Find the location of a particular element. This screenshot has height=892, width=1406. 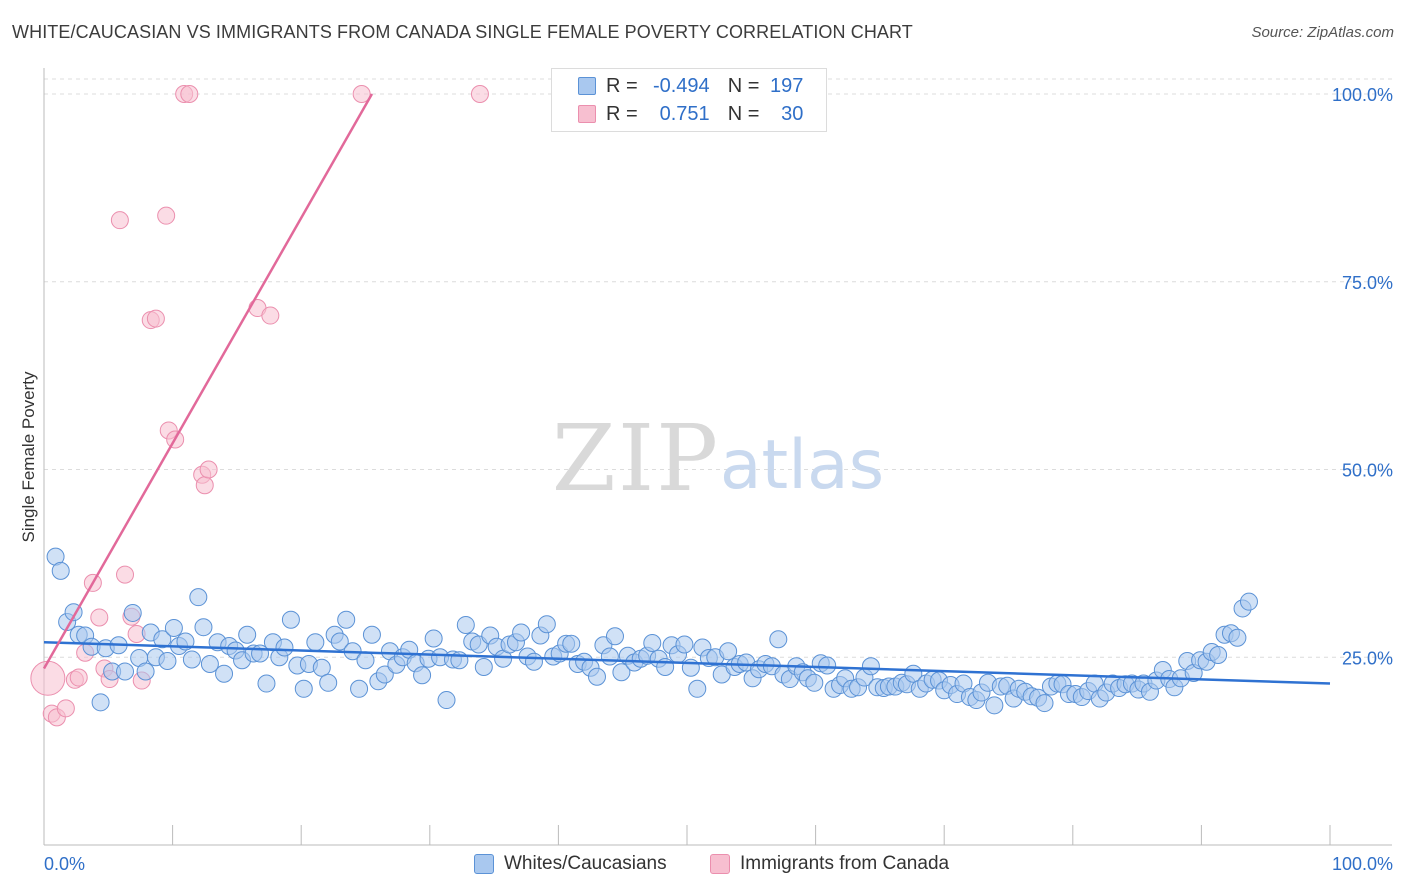

legend-row-whites: R = -0.494 N = 197 is located at coordinates (677, 86).